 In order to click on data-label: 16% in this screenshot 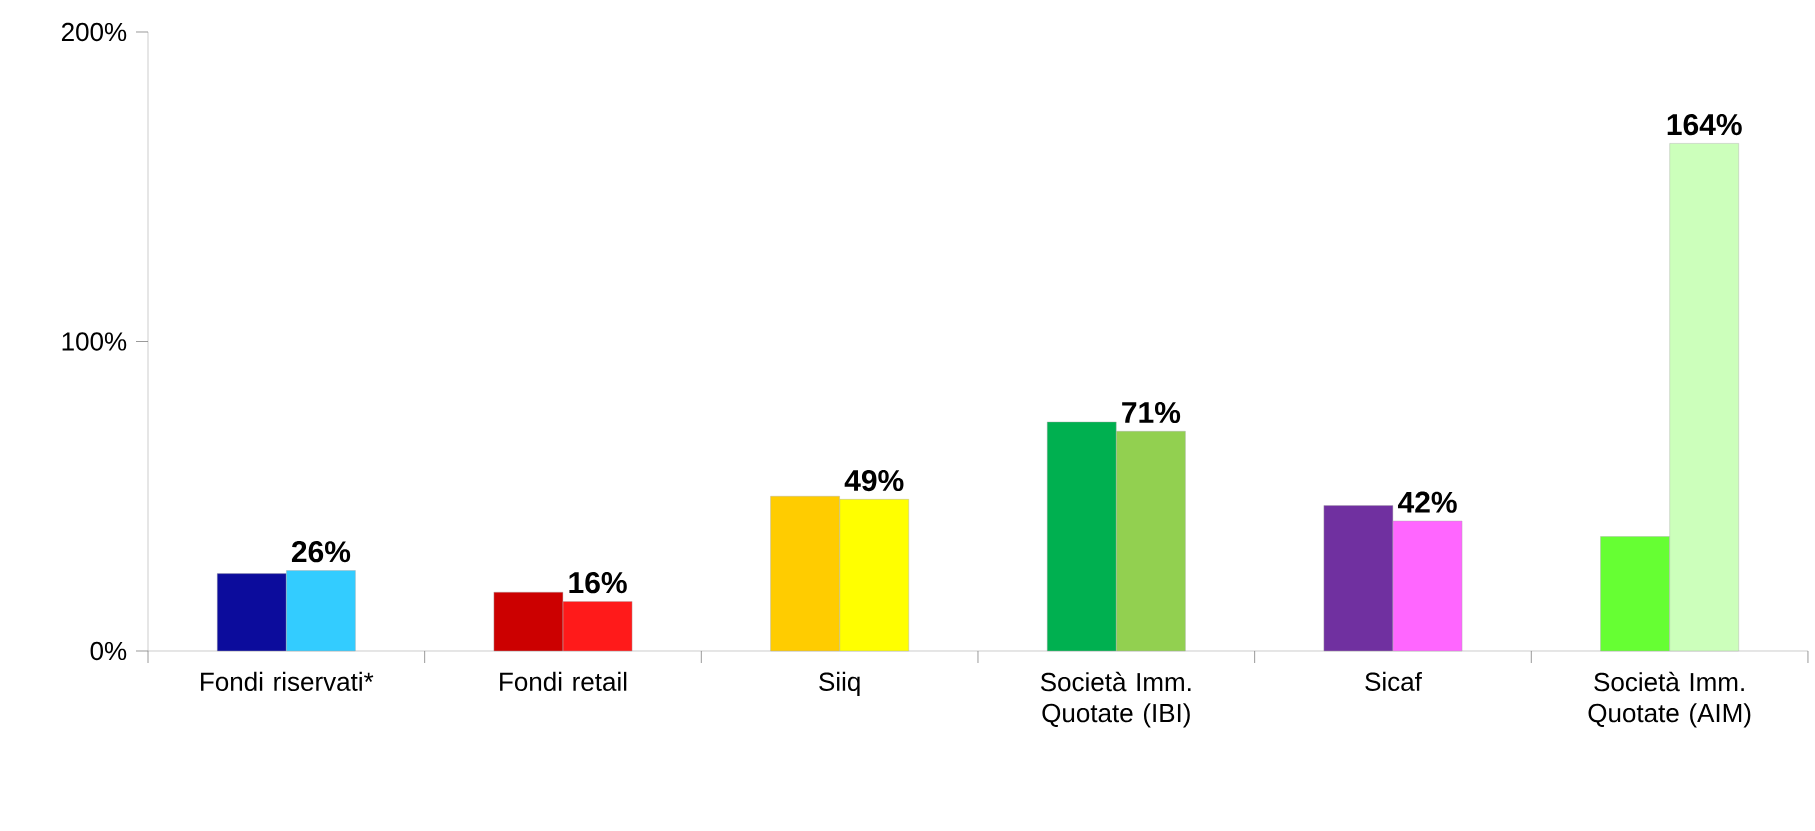, I will do `click(598, 583)`.